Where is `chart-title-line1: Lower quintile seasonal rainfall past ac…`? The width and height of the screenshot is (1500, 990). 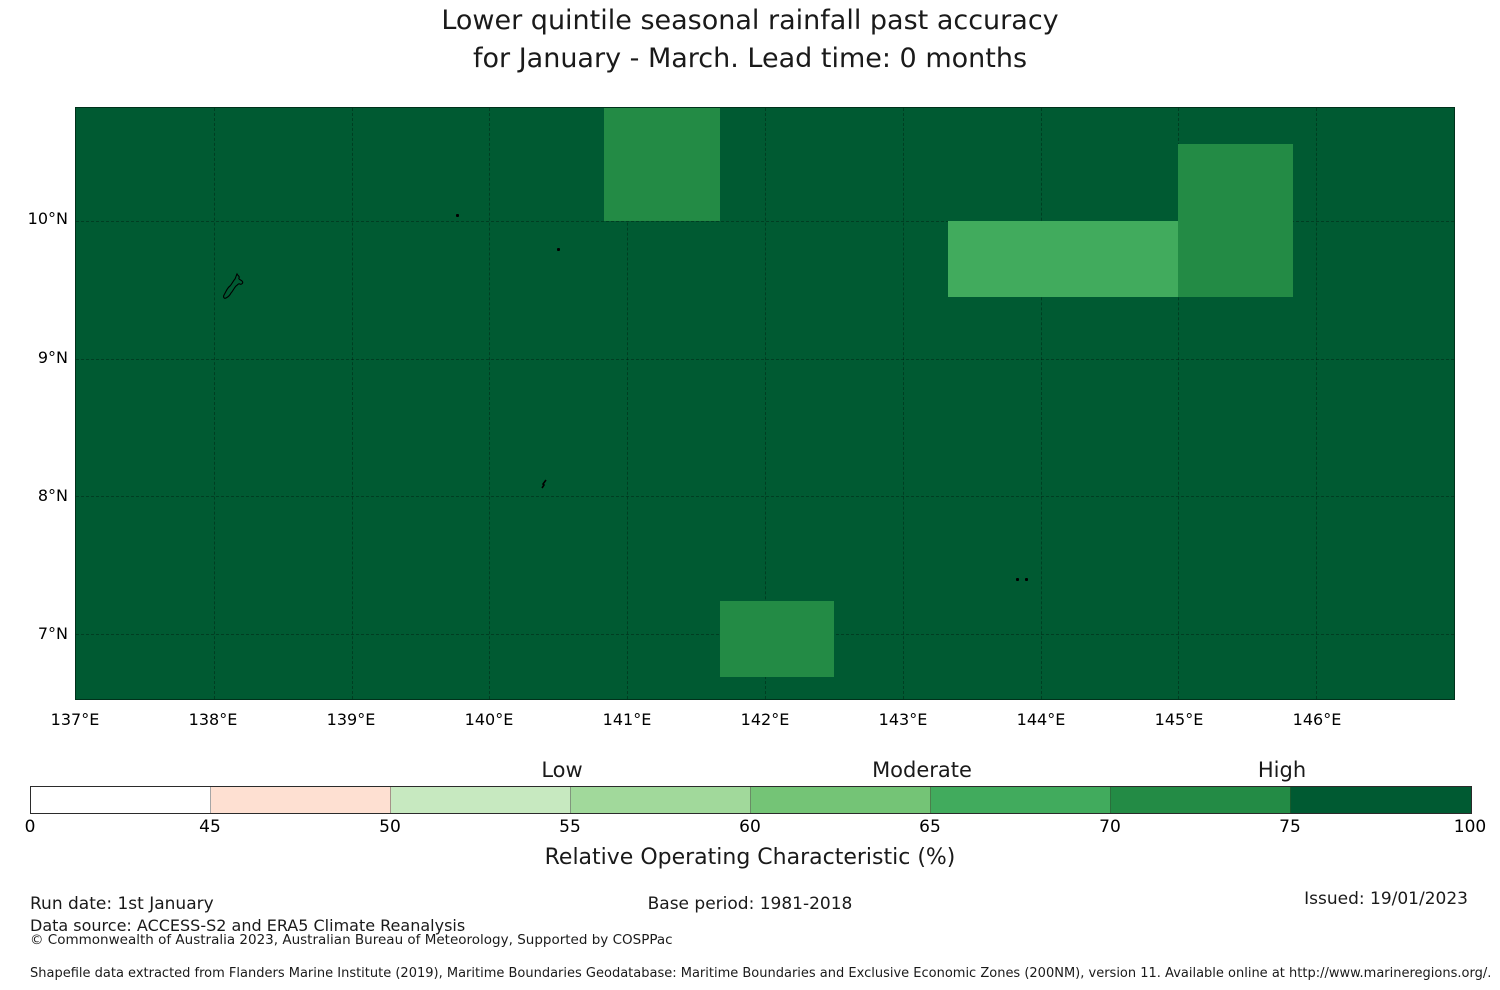
chart-title-line1: Lower quintile seasonal rainfall past ac… is located at coordinates (750, 20).